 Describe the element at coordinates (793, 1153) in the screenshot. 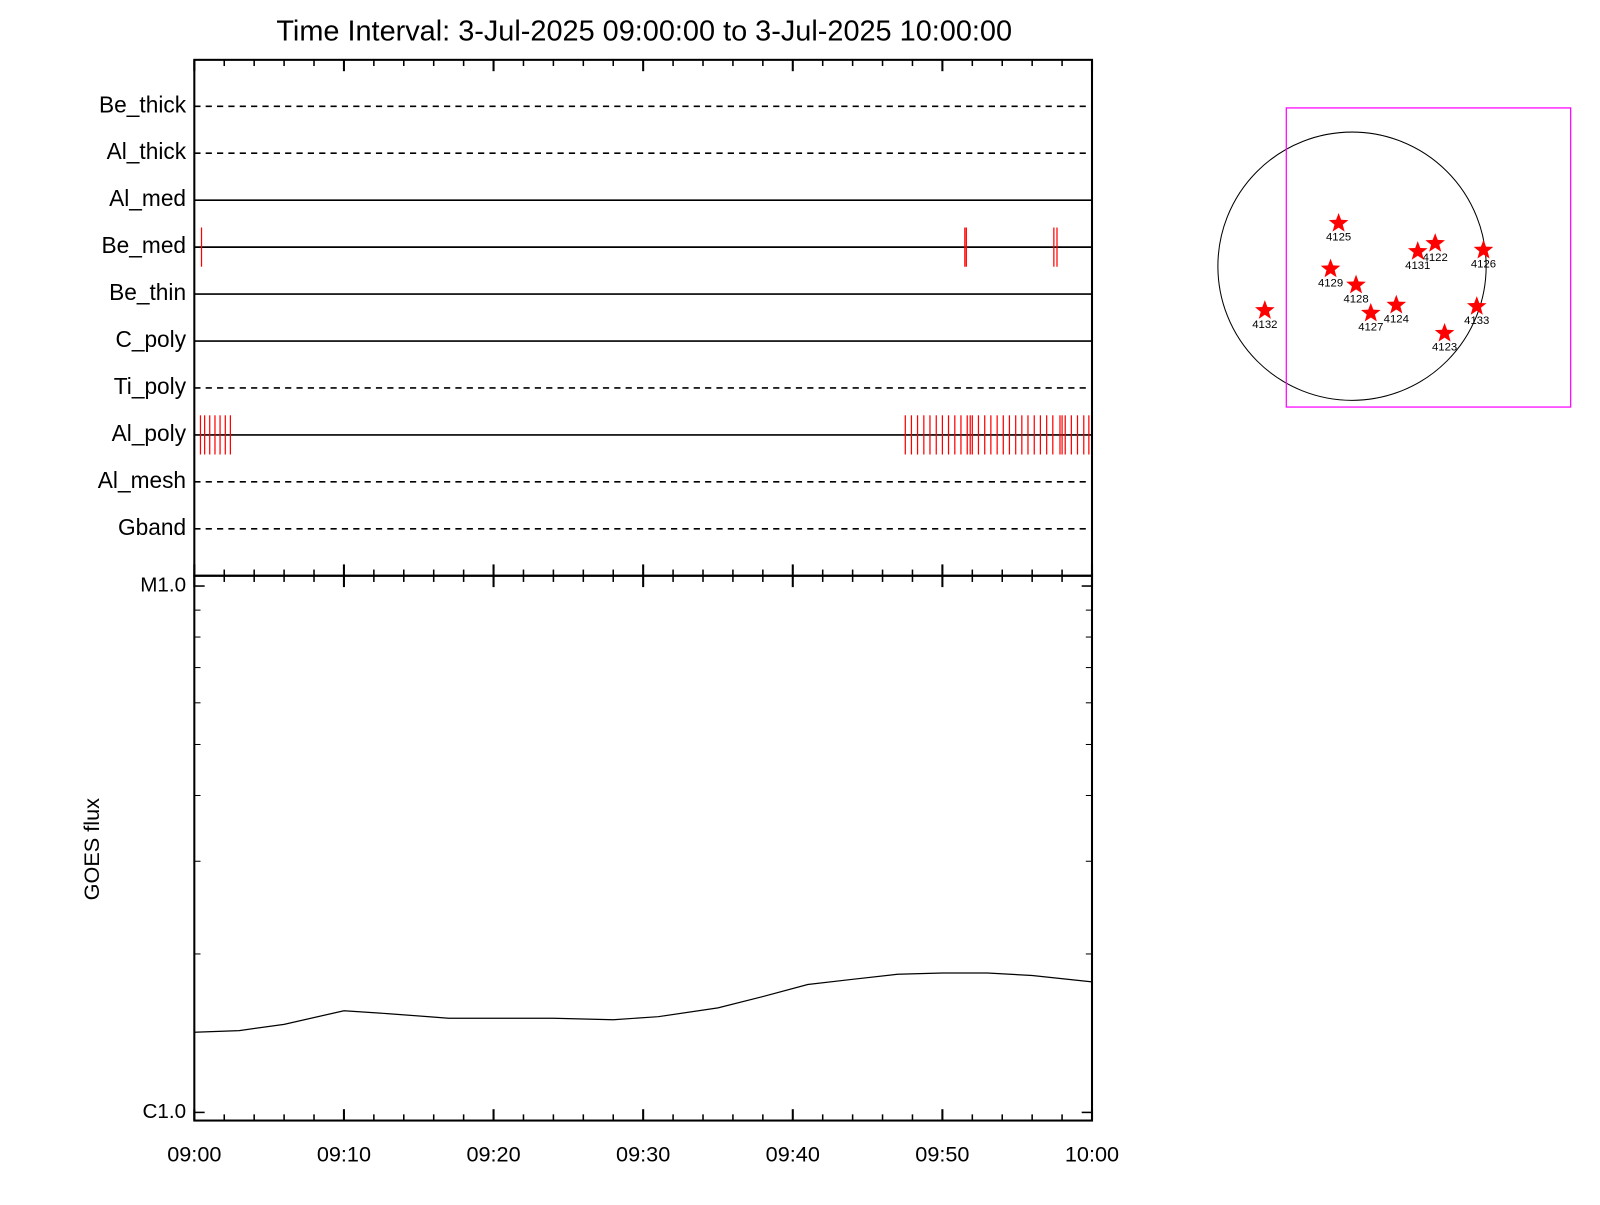

I see `x-tick-label: 09:40` at that location.